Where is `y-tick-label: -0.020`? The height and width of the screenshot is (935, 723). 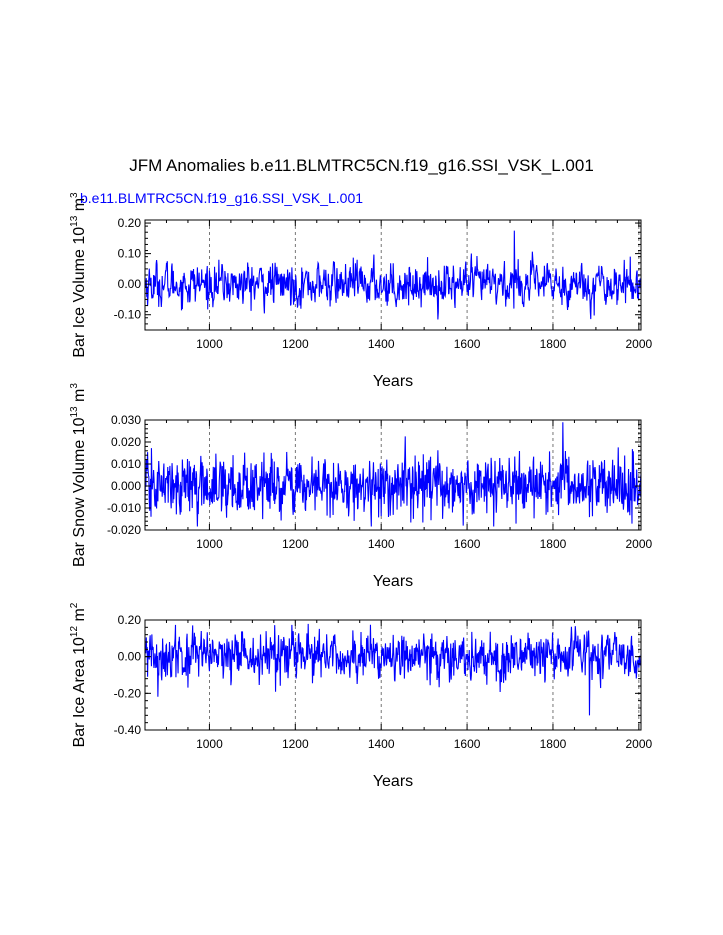
y-tick-label: -0.020 is located at coordinates (124, 530).